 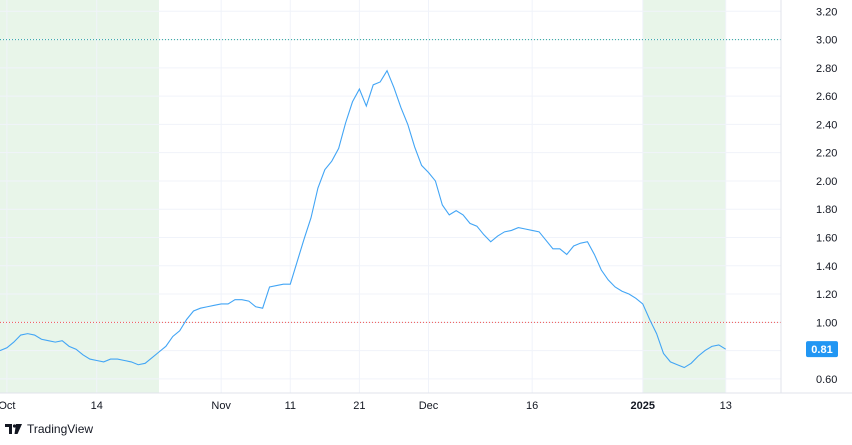 I want to click on price-tick-label-11: 2.80, so click(x=826, y=69).